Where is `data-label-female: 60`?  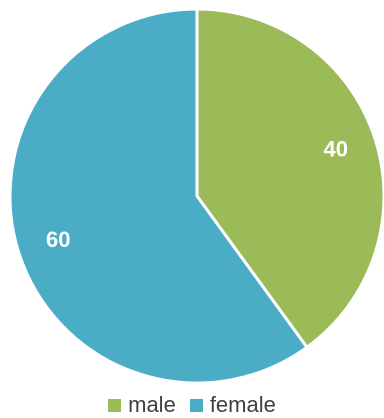 data-label-female: 60 is located at coordinates (58, 239).